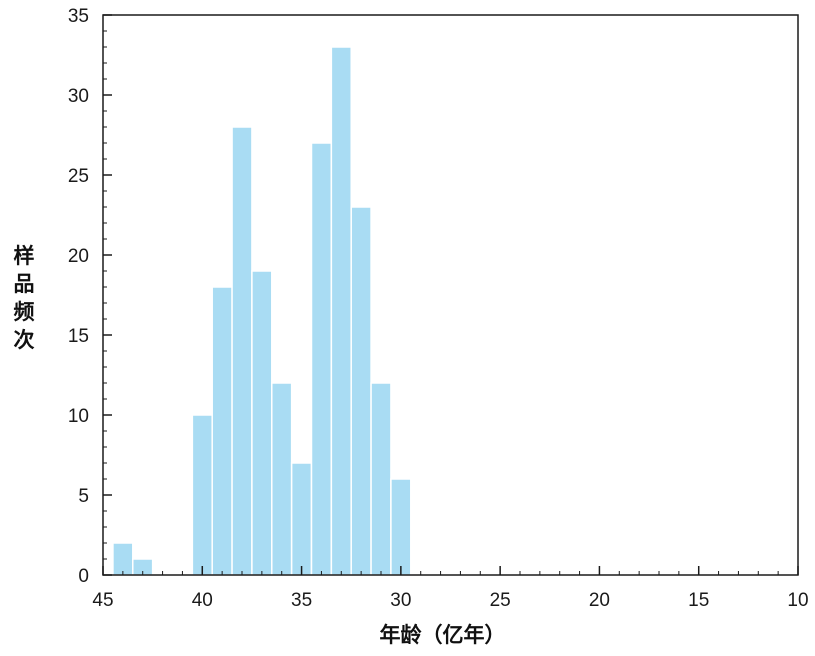  What do you see at coordinates (24, 312) in the screenshot?
I see `y-axis-title-char: 频` at bounding box center [24, 312].